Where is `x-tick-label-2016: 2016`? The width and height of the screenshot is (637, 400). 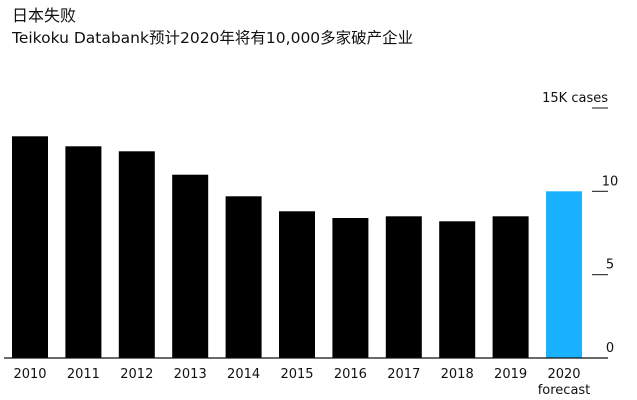 x-tick-label-2016: 2016 is located at coordinates (350, 374).